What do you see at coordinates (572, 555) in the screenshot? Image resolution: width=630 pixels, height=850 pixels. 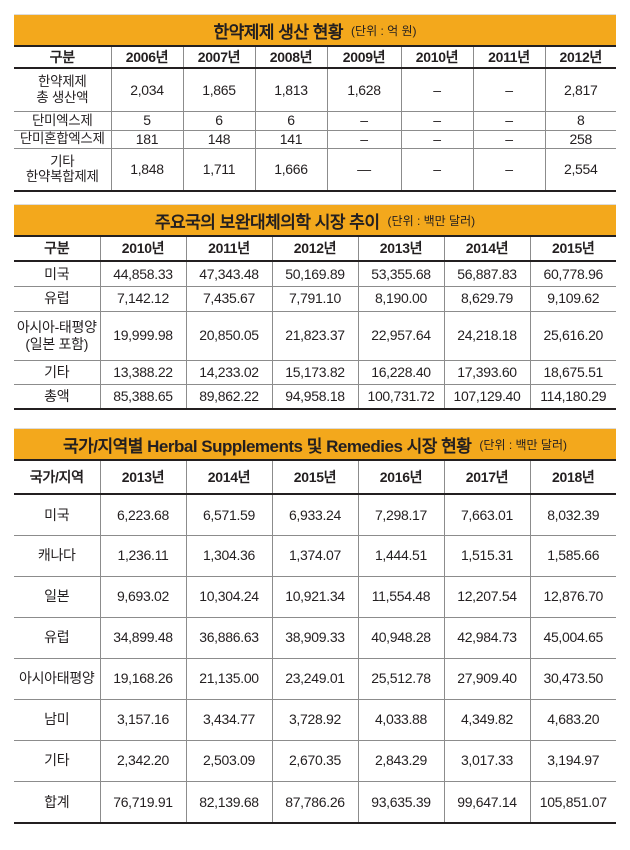 I see `table-cell: 1,585.66` at bounding box center [572, 555].